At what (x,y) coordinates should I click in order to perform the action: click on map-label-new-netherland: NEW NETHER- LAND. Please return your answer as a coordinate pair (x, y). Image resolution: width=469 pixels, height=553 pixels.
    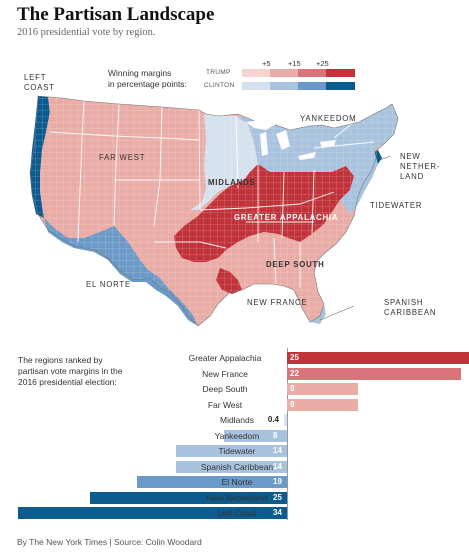
    Looking at the image, I should click on (420, 167).